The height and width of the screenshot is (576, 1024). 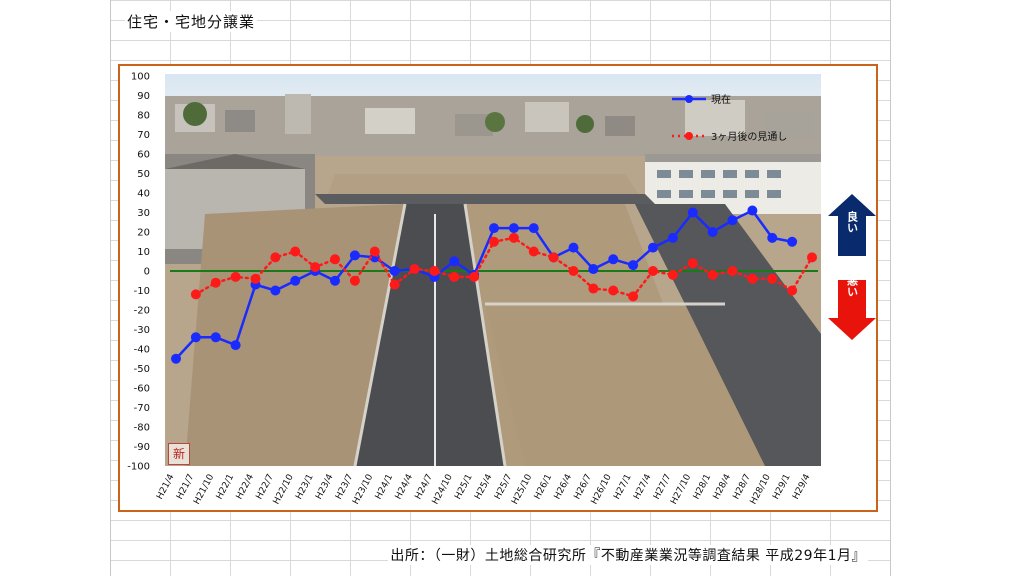 I want to click on bad-arrow-shape, so click(x=852, y=310).